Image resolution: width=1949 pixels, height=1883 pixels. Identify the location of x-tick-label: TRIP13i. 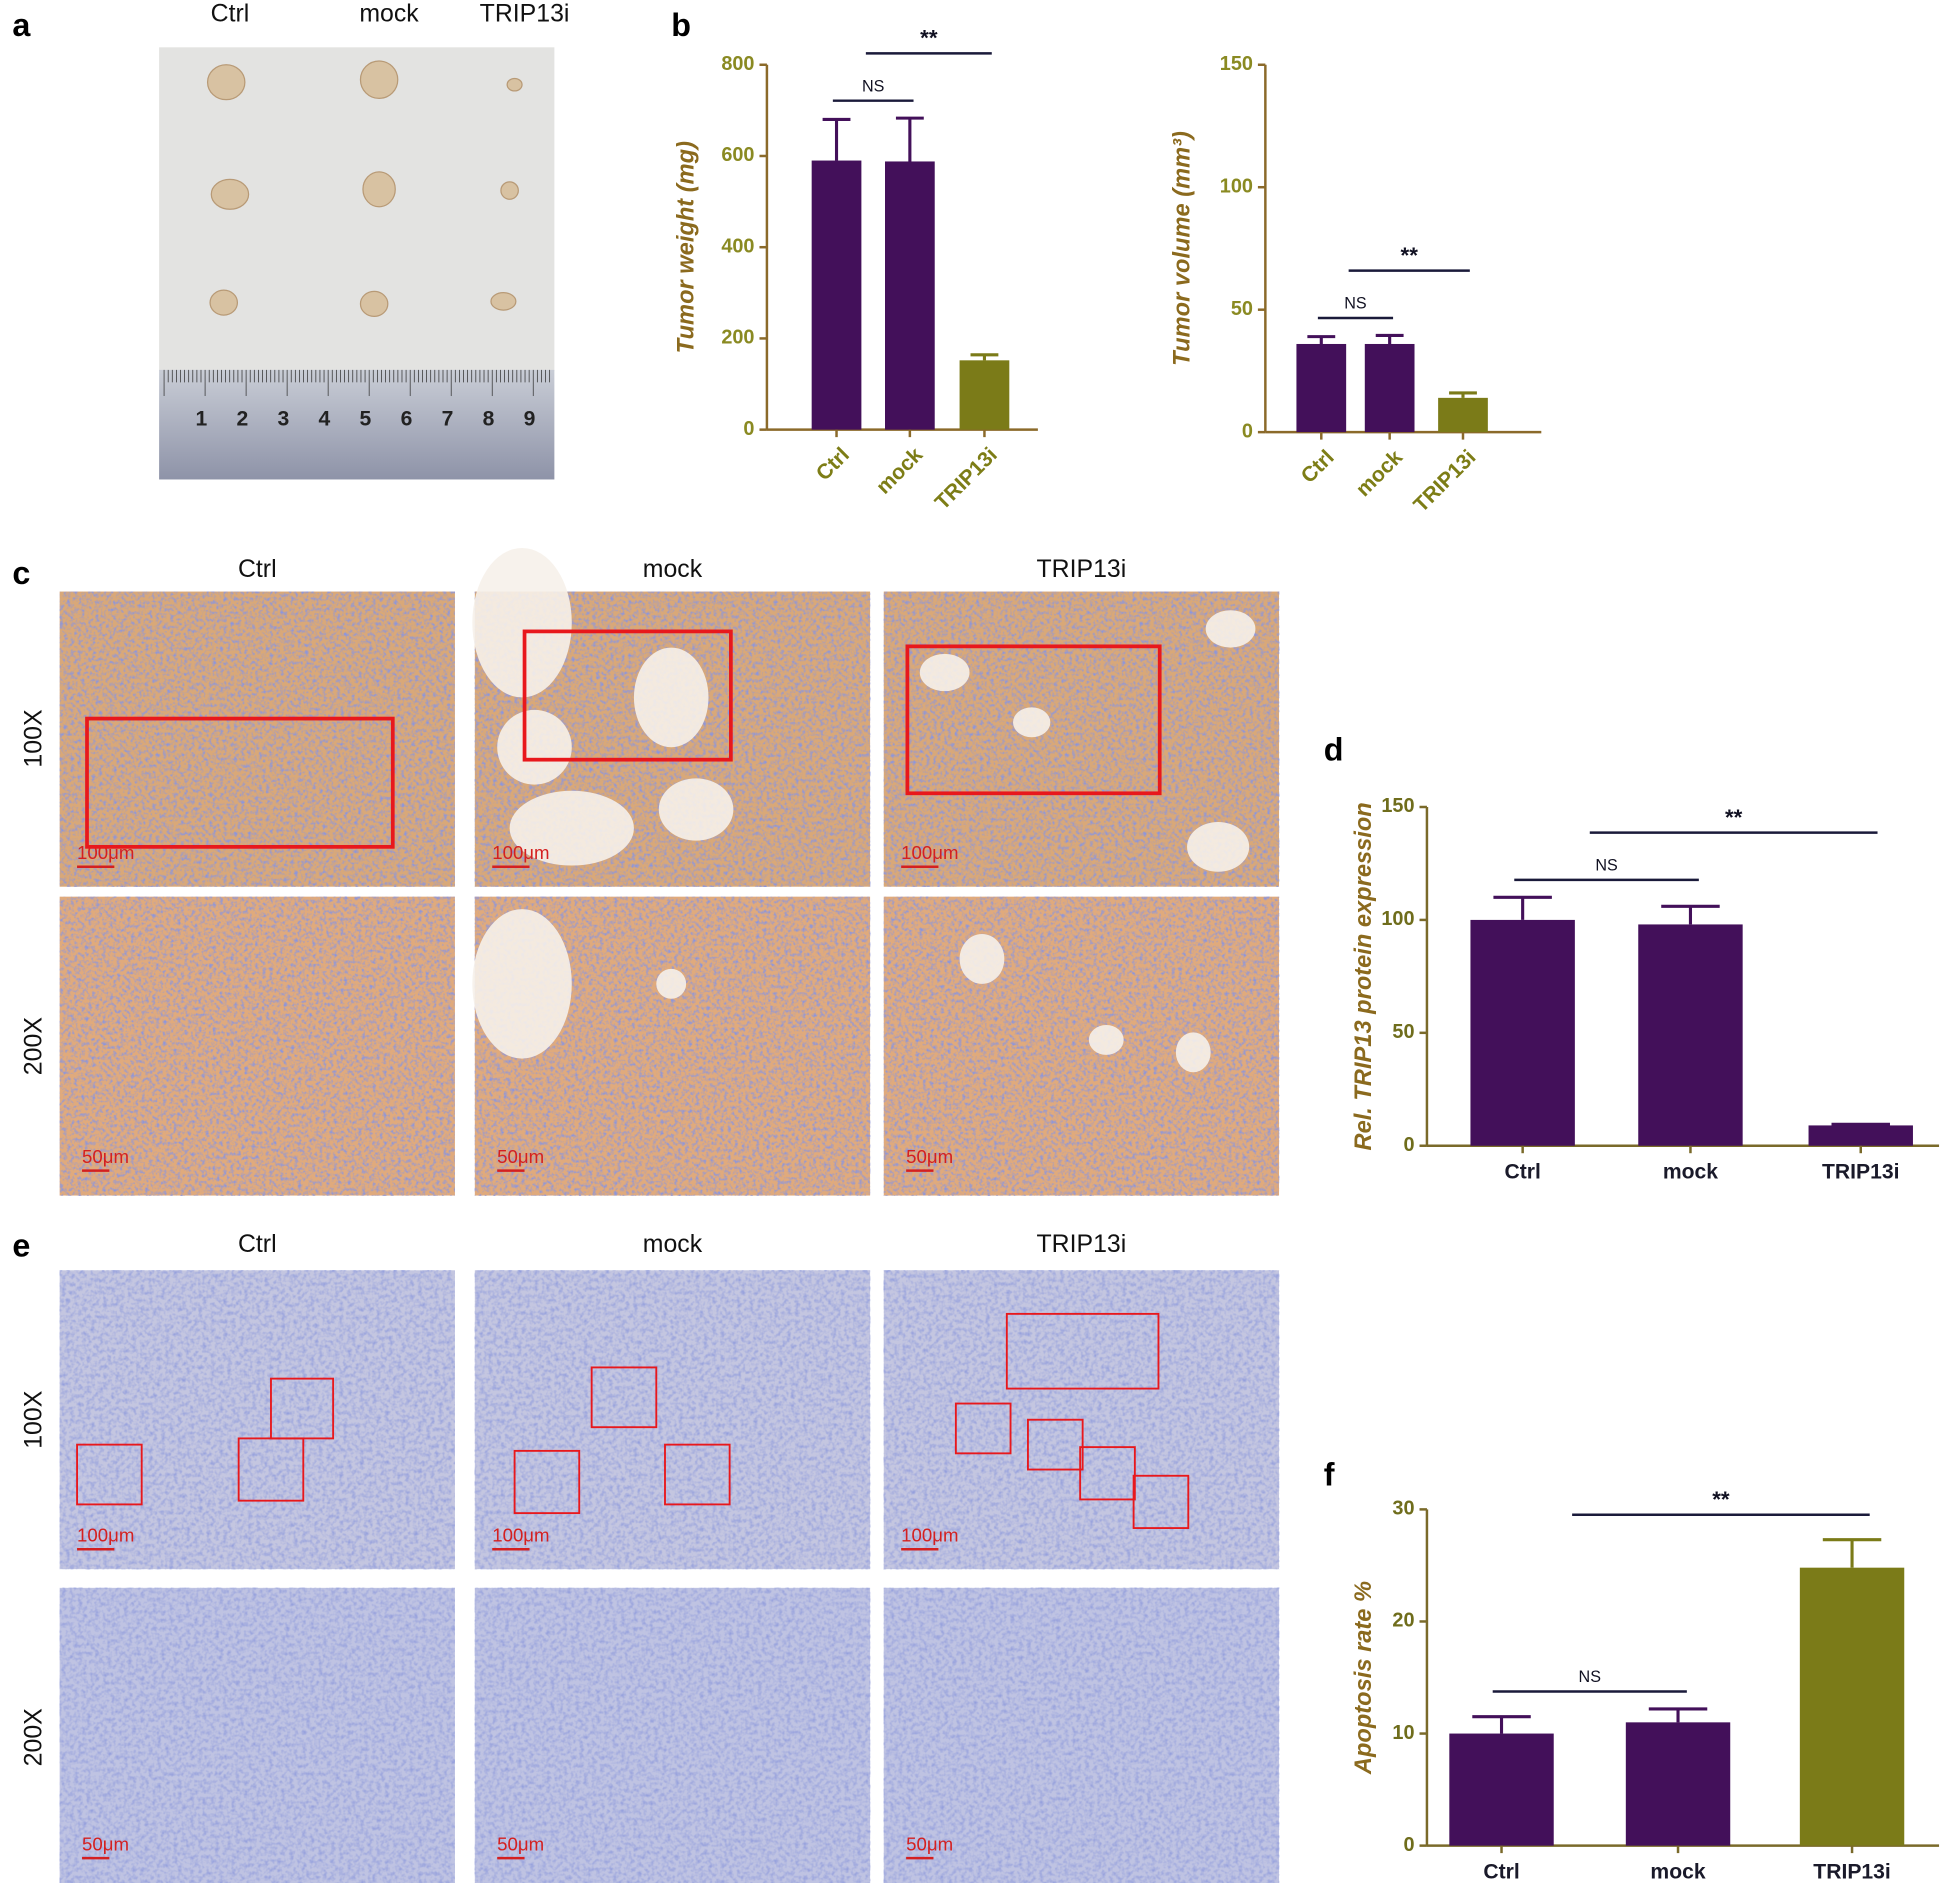
(1444, 481).